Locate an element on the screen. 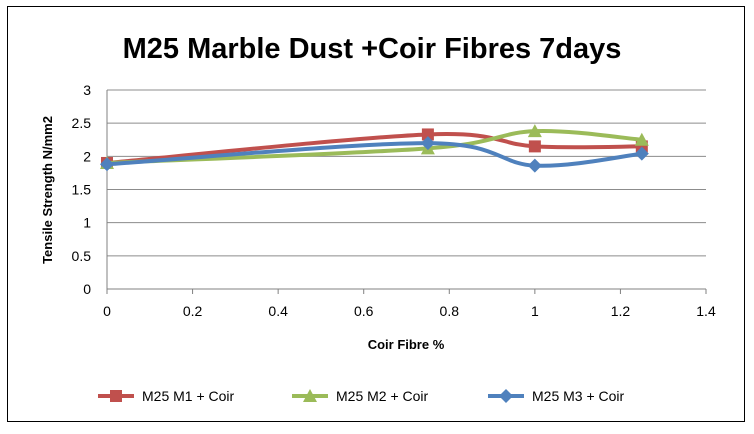 This screenshot has width=754, height=434. x-tick-label: 0 is located at coordinates (107, 311).